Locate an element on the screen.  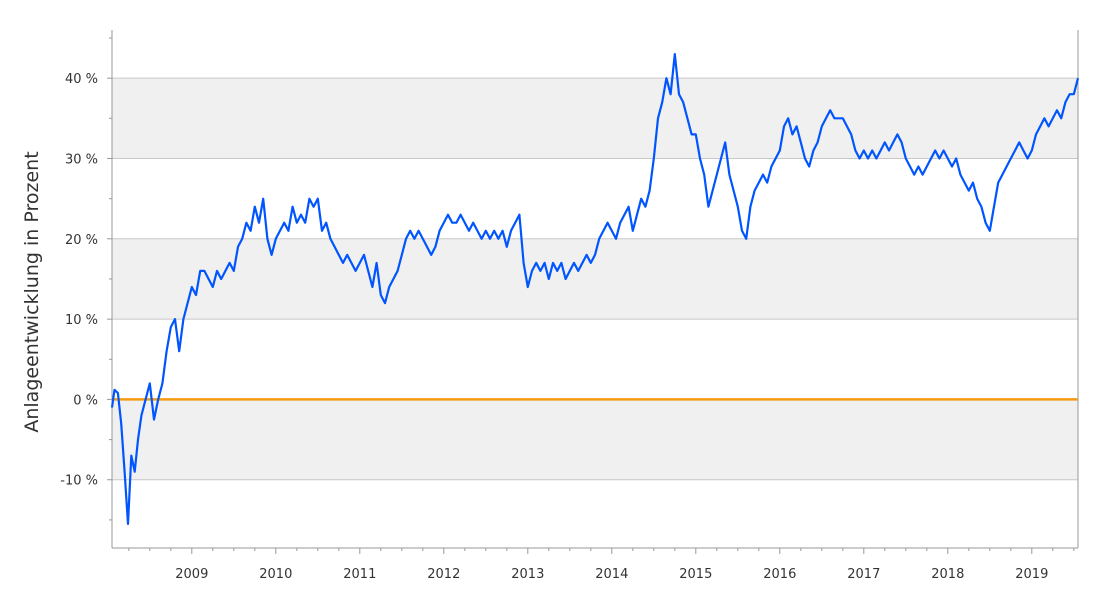
x-tick-label: 2018 is located at coordinates (947, 574).